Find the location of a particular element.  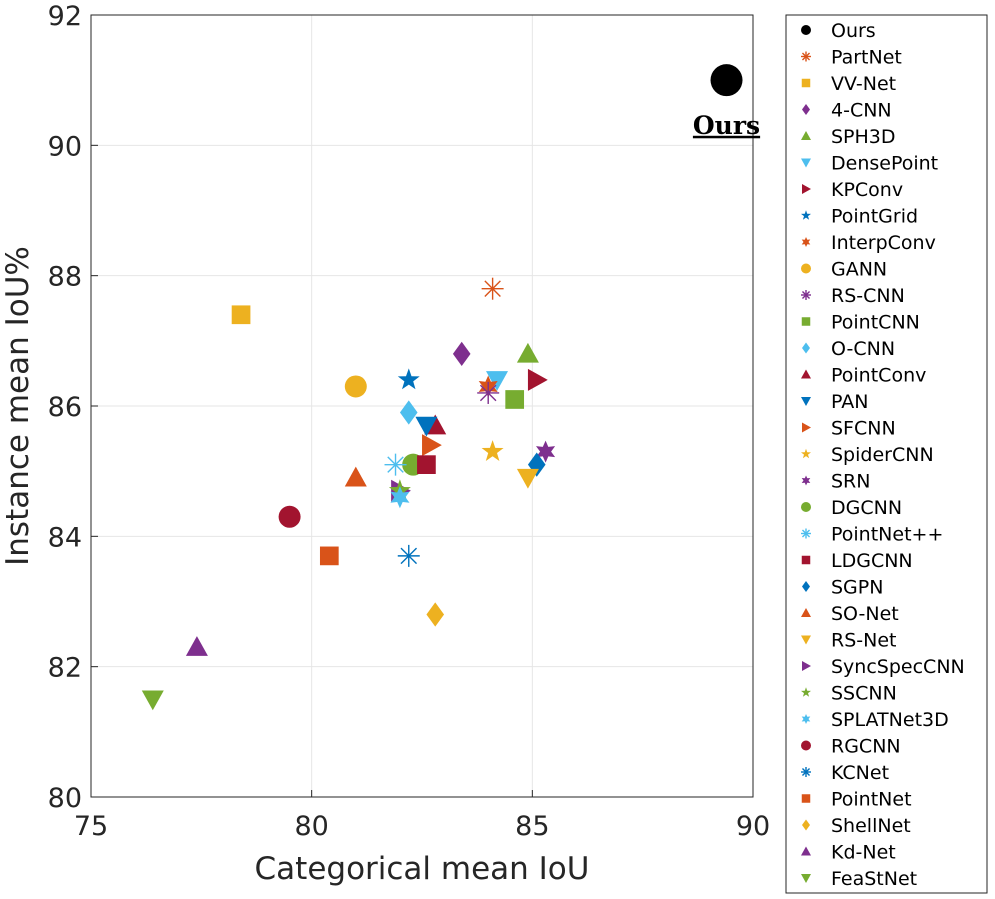

legend-label: GANN is located at coordinates (859, 270).